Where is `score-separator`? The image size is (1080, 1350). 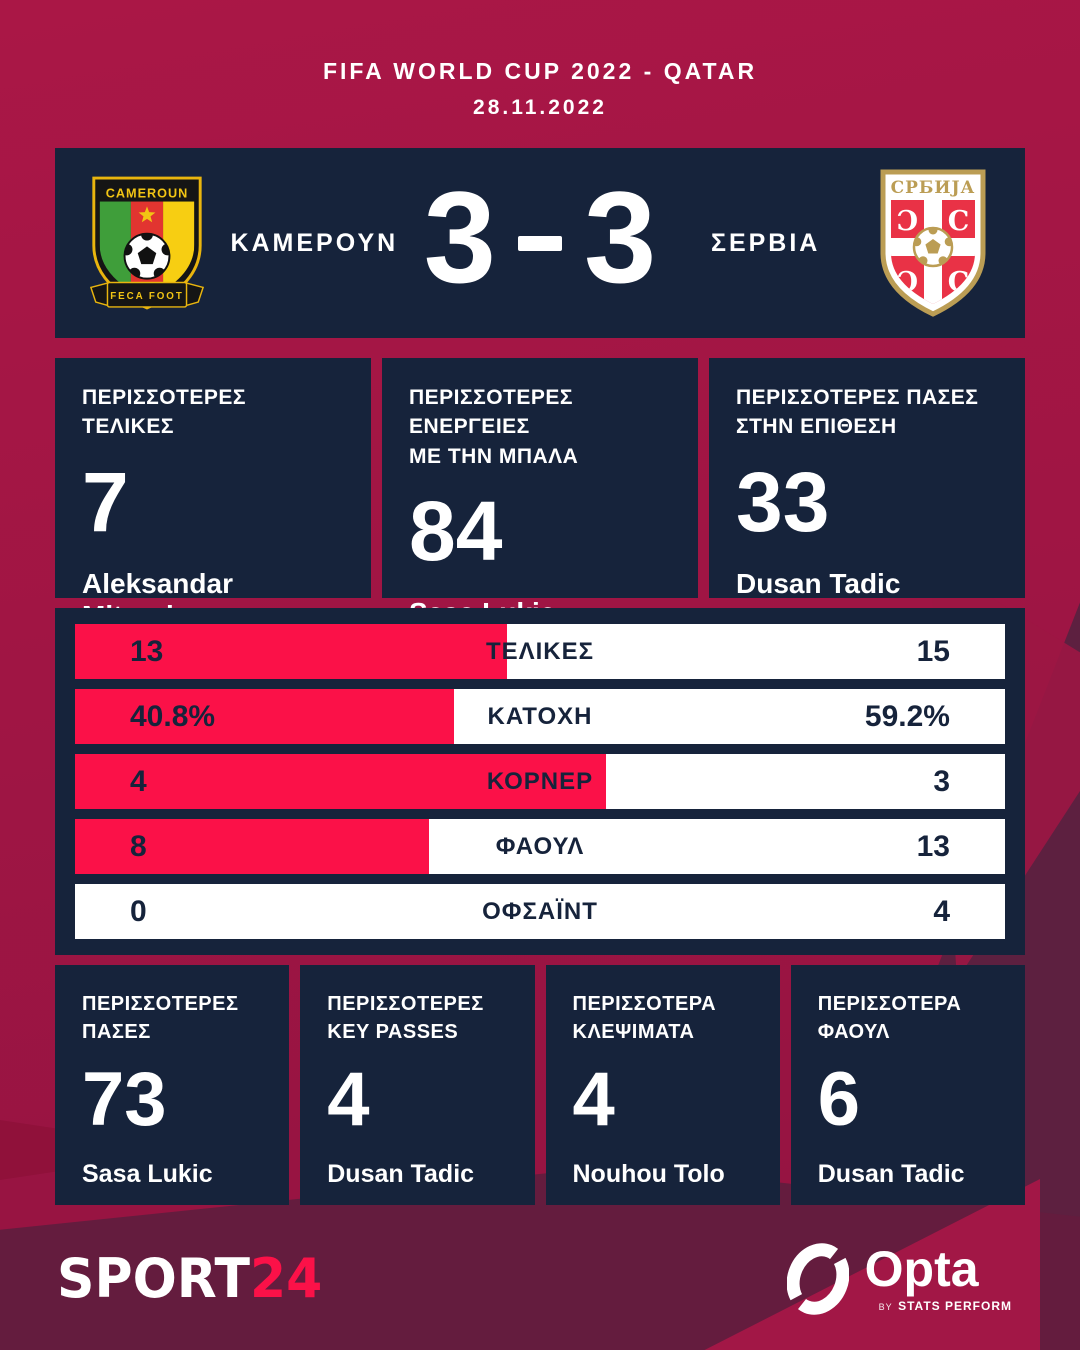 score-separator is located at coordinates (540, 243).